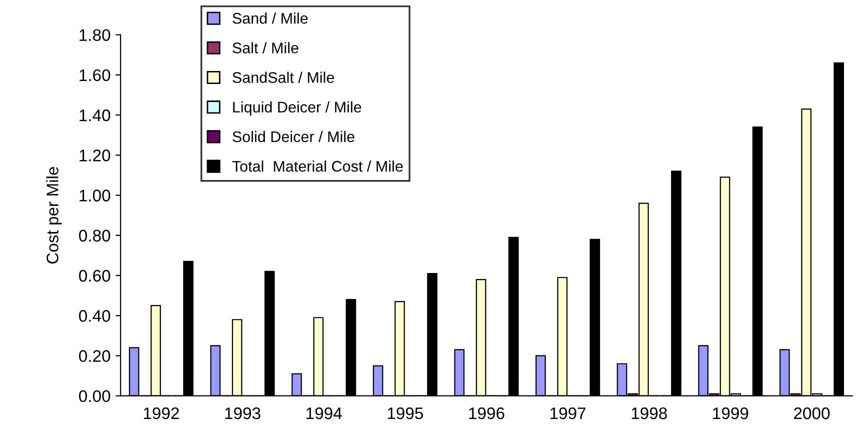  What do you see at coordinates (730, 413) in the screenshot?
I see `x-tick-label: 1999` at bounding box center [730, 413].